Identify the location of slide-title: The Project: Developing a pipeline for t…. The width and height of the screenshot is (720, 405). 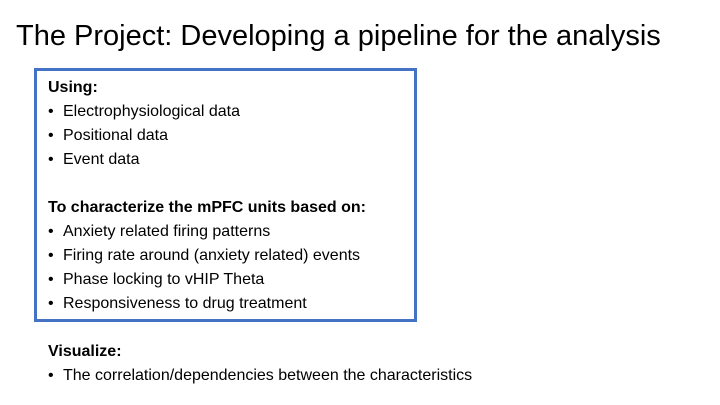
(338, 36).